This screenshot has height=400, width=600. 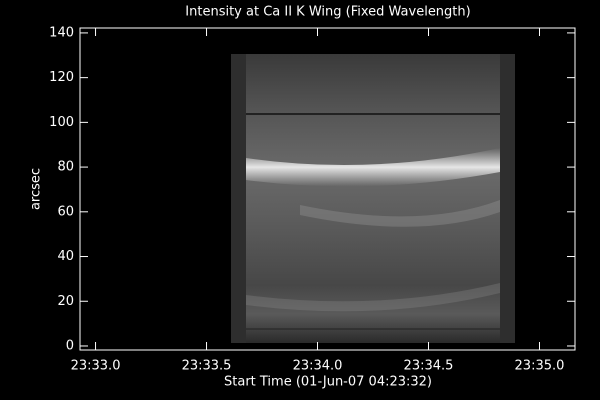 What do you see at coordinates (65, 211) in the screenshot?
I see `y-tick-label: 60` at bounding box center [65, 211].